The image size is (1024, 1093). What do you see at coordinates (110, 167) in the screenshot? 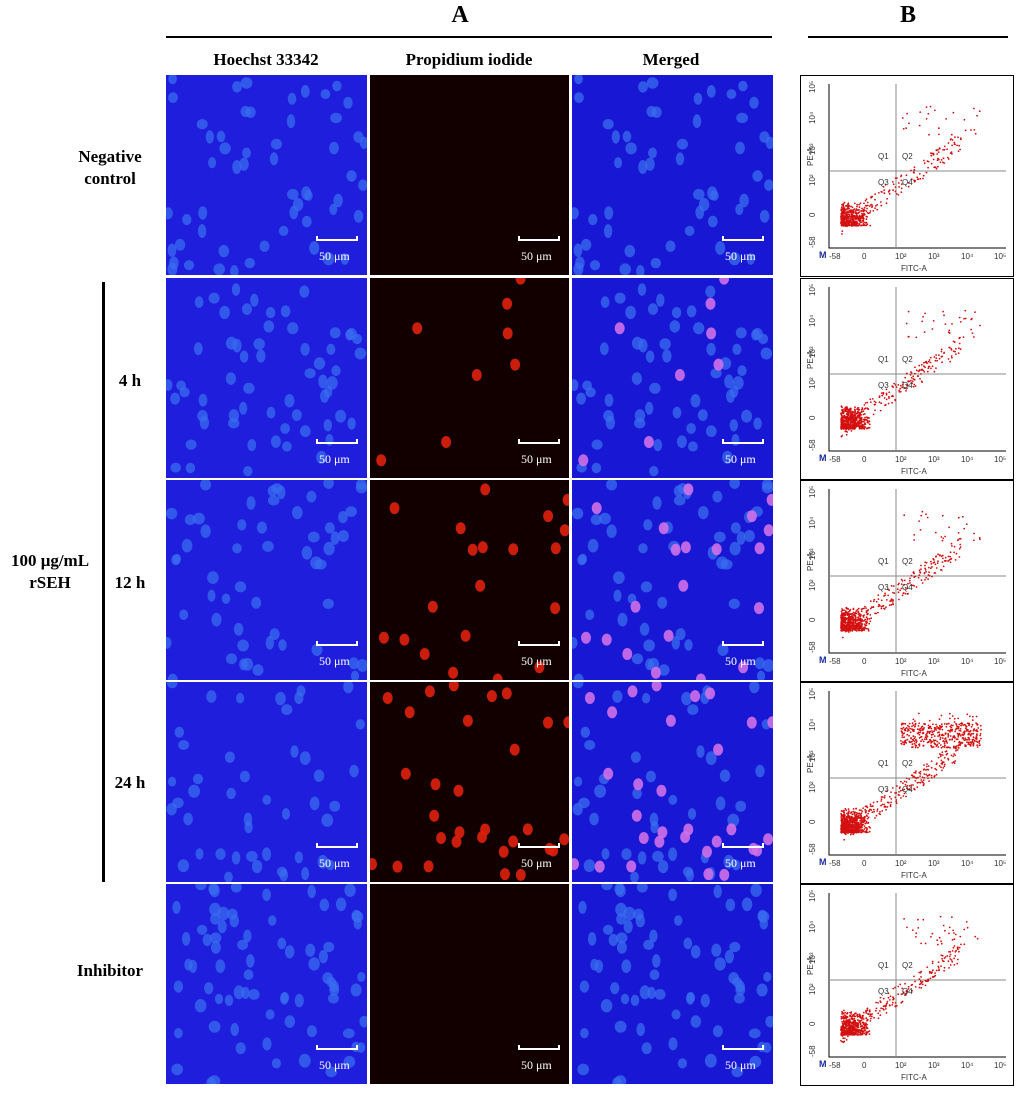
I see `row-label-negative-control: Negative control` at bounding box center [110, 167].